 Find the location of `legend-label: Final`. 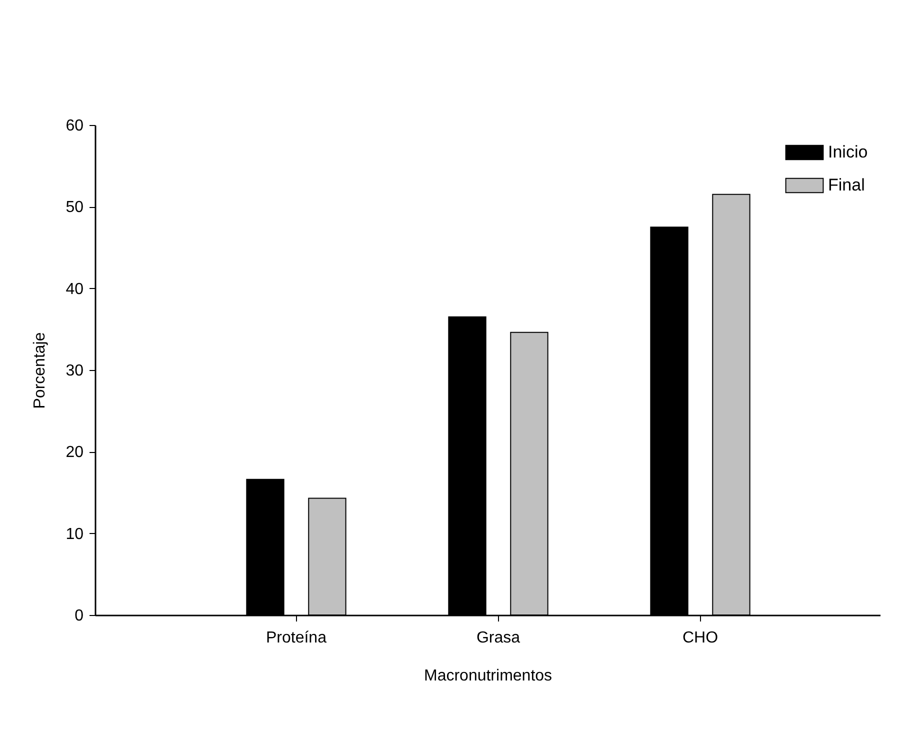

legend-label: Final is located at coordinates (846, 185).